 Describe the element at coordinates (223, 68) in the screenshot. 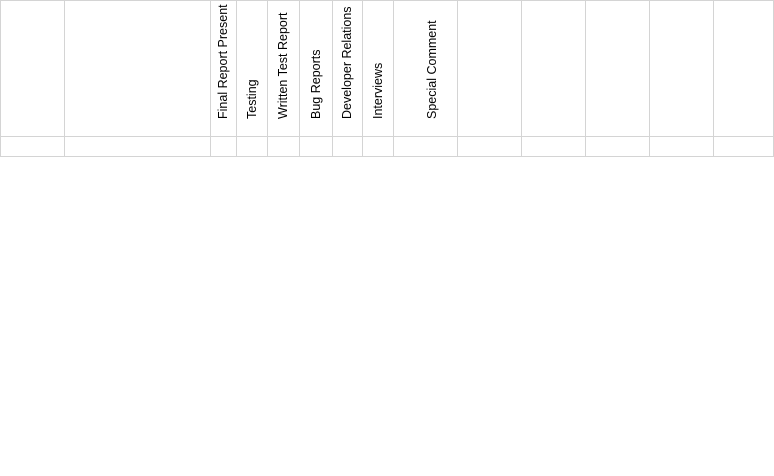

I see `header-final-report: Final Report Present` at that location.